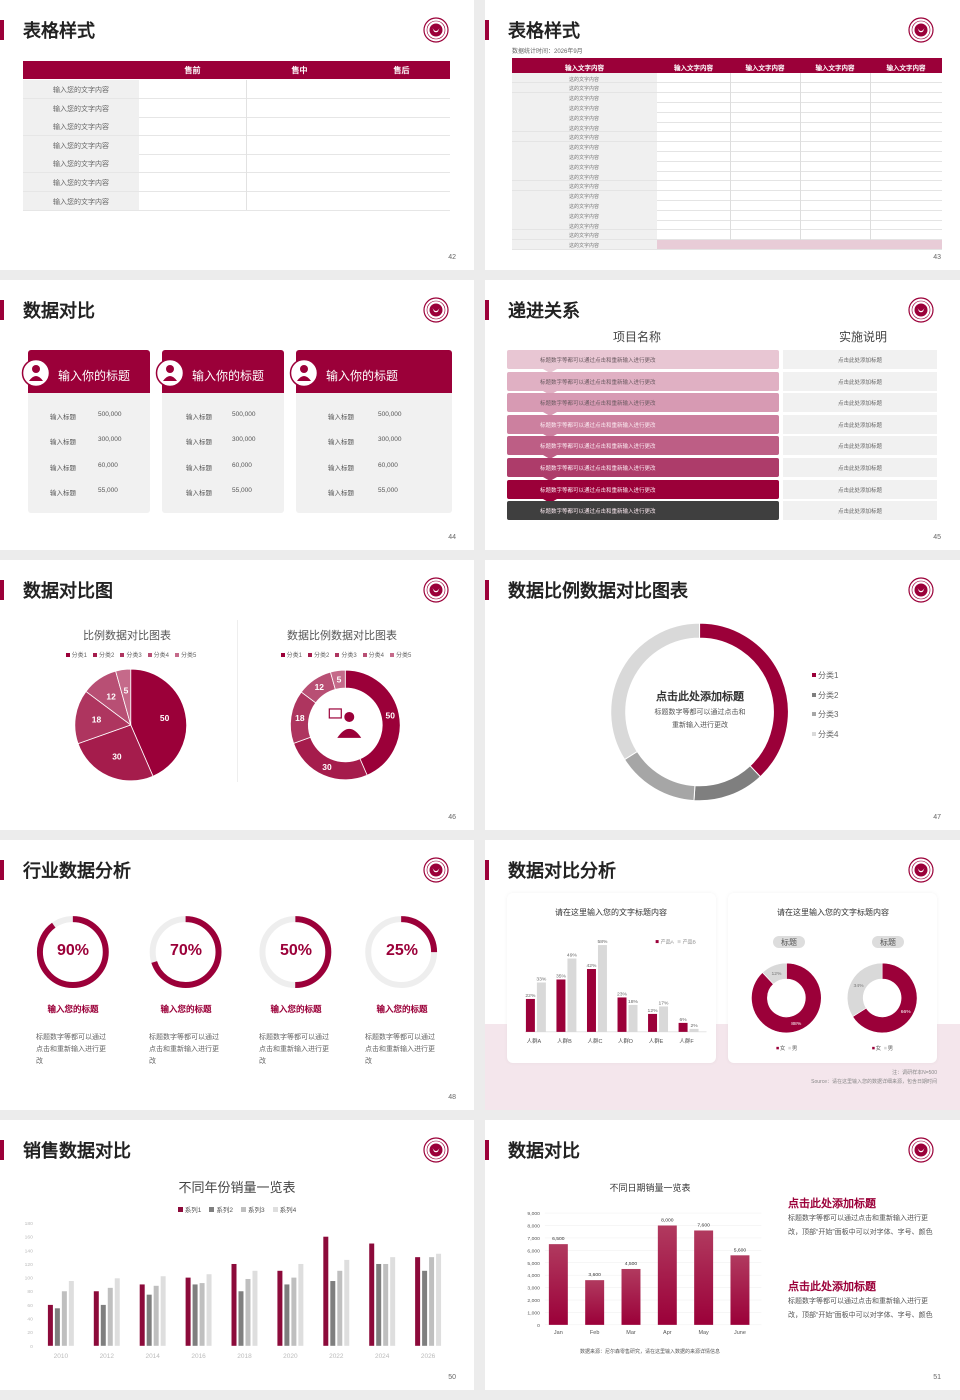 The width and height of the screenshot is (960, 1400). What do you see at coordinates (533, 1264) in the screenshot?
I see `y-tick-label: 5,000` at bounding box center [533, 1264].